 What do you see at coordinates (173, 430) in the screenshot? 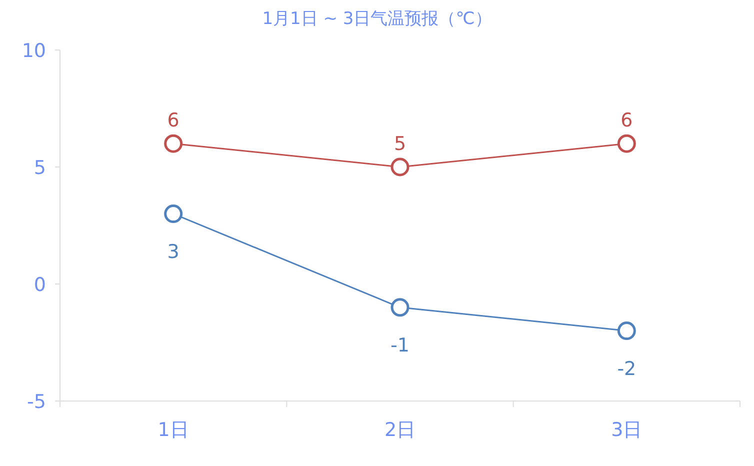
I see `x-tick-label: 1日` at bounding box center [173, 430].